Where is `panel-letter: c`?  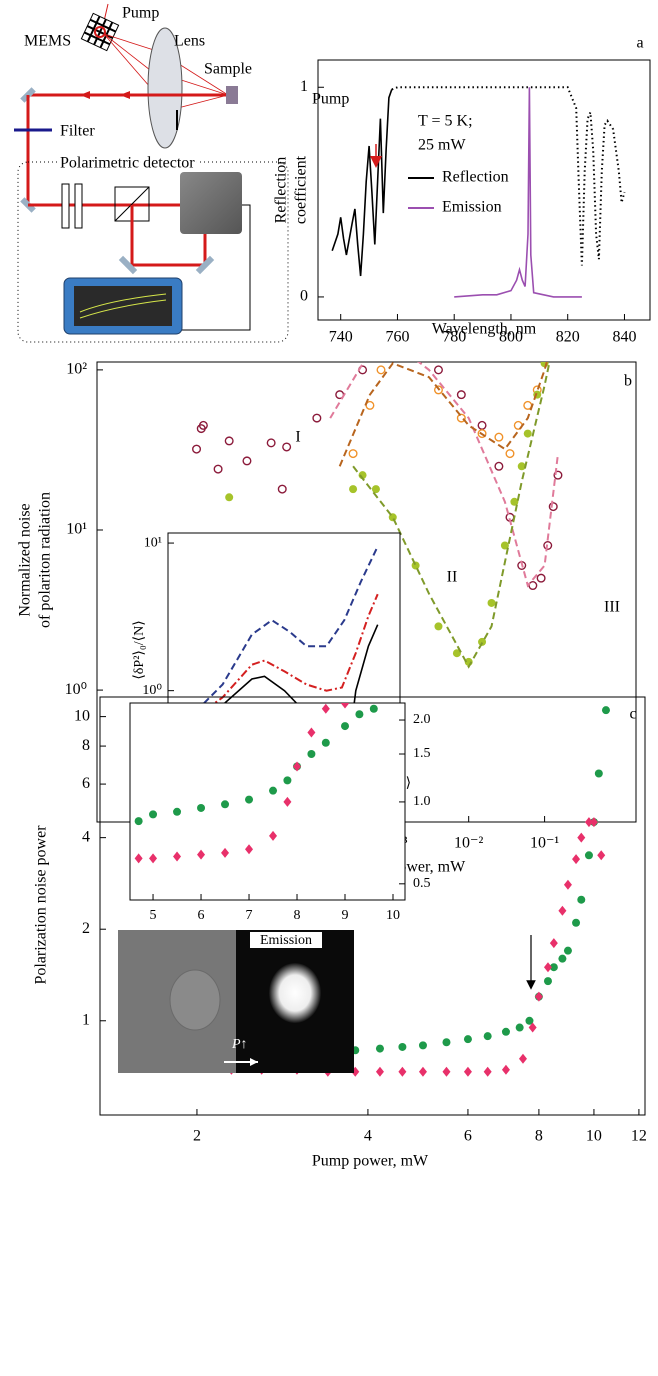
panel-letter: c is located at coordinates (632, 714).